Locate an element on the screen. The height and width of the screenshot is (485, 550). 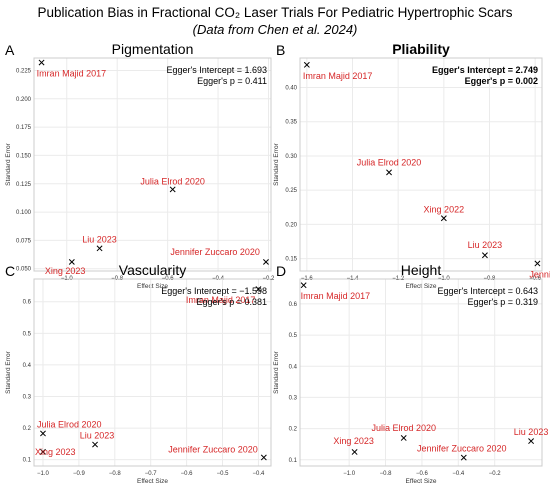
y-tick-label: 0.150 is located at coordinates (24, 156).